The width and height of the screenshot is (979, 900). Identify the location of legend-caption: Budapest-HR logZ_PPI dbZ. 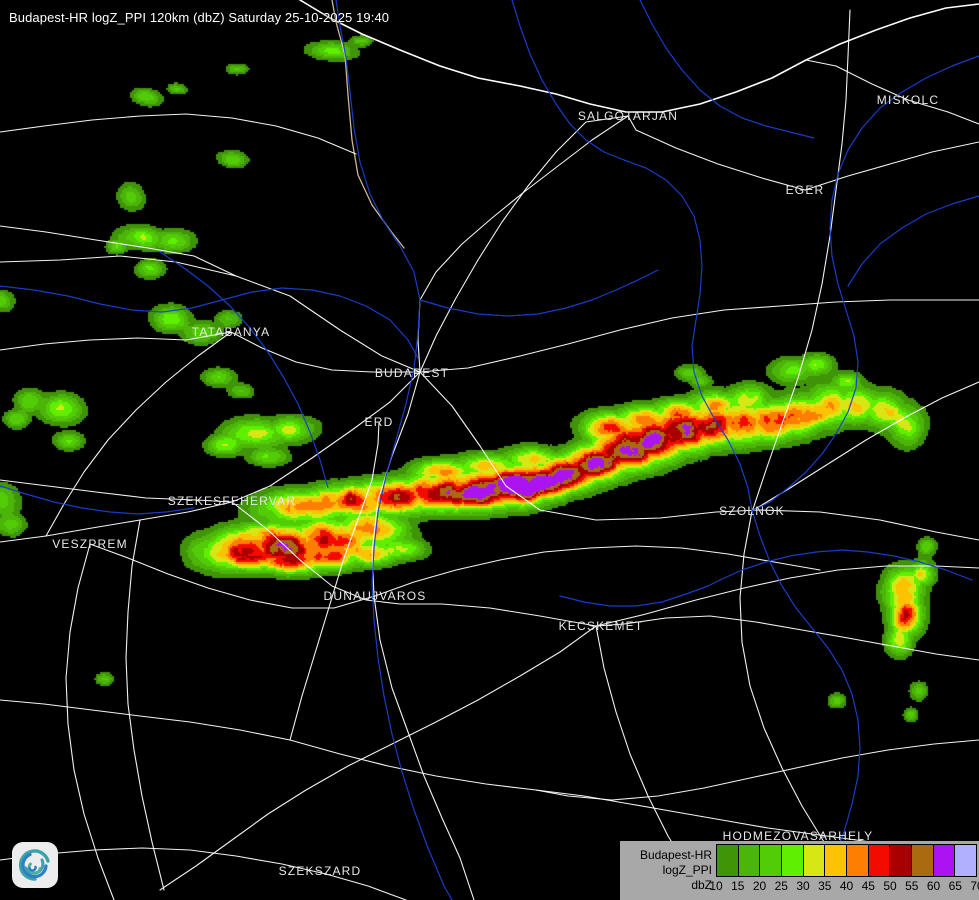
(668, 870).